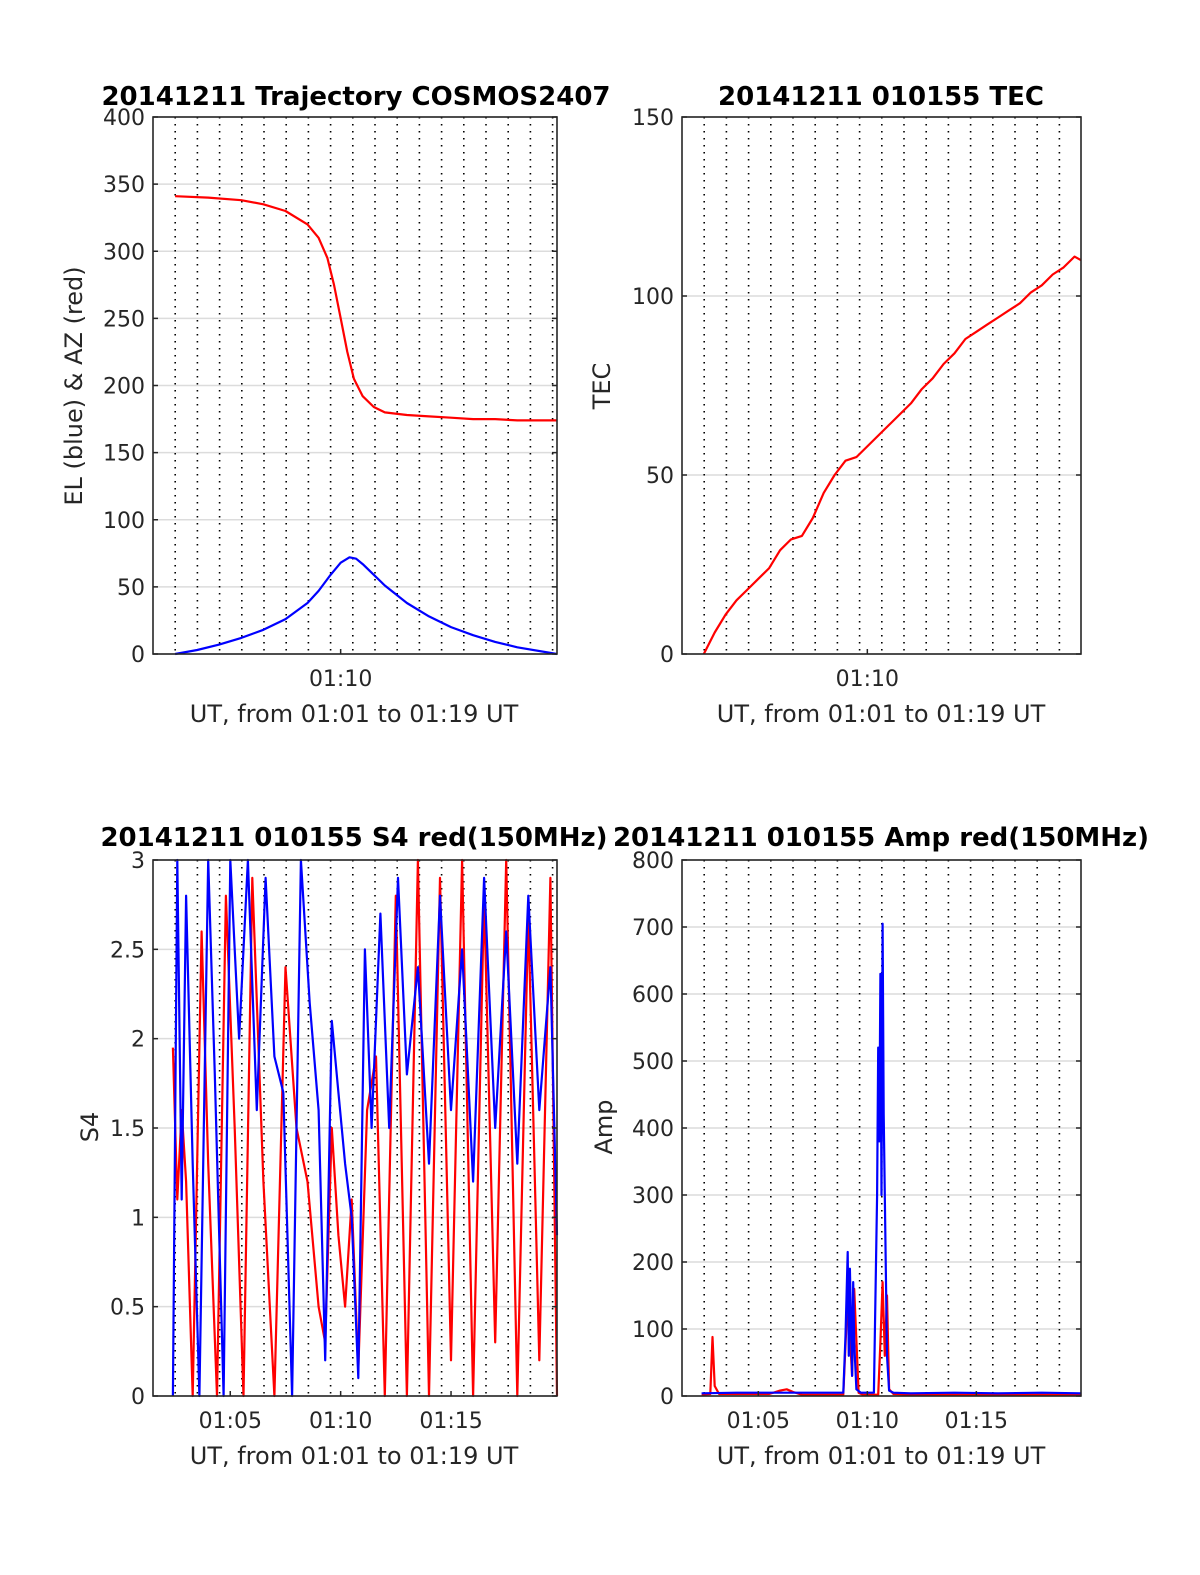  I want to click on tec-ytick-label: 50, so click(660, 476).